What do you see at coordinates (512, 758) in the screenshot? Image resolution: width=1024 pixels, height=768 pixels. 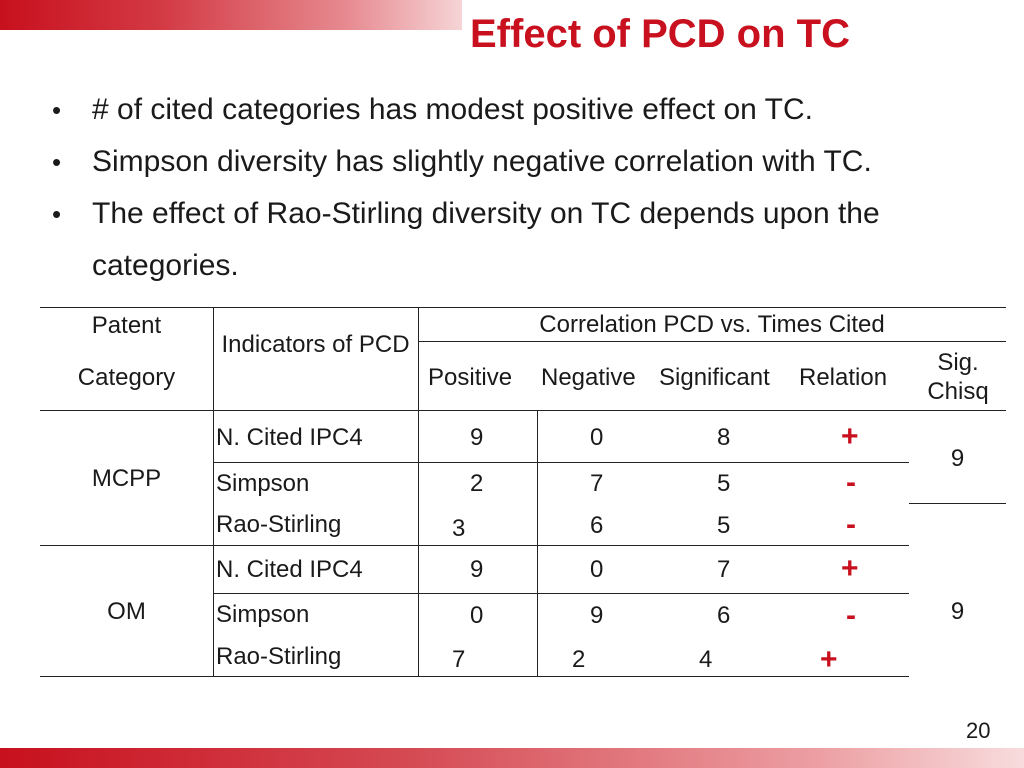 I see `bottom-accent-bar` at bounding box center [512, 758].